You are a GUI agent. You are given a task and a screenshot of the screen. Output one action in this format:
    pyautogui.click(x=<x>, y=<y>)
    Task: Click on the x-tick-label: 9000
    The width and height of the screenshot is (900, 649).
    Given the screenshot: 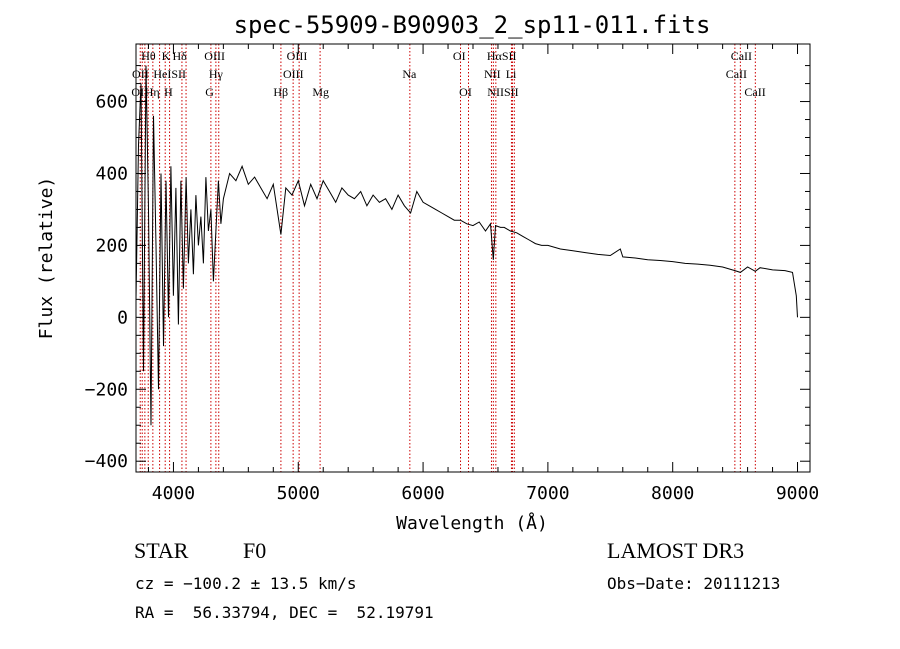 What is the action you would take?
    pyautogui.click(x=797, y=493)
    